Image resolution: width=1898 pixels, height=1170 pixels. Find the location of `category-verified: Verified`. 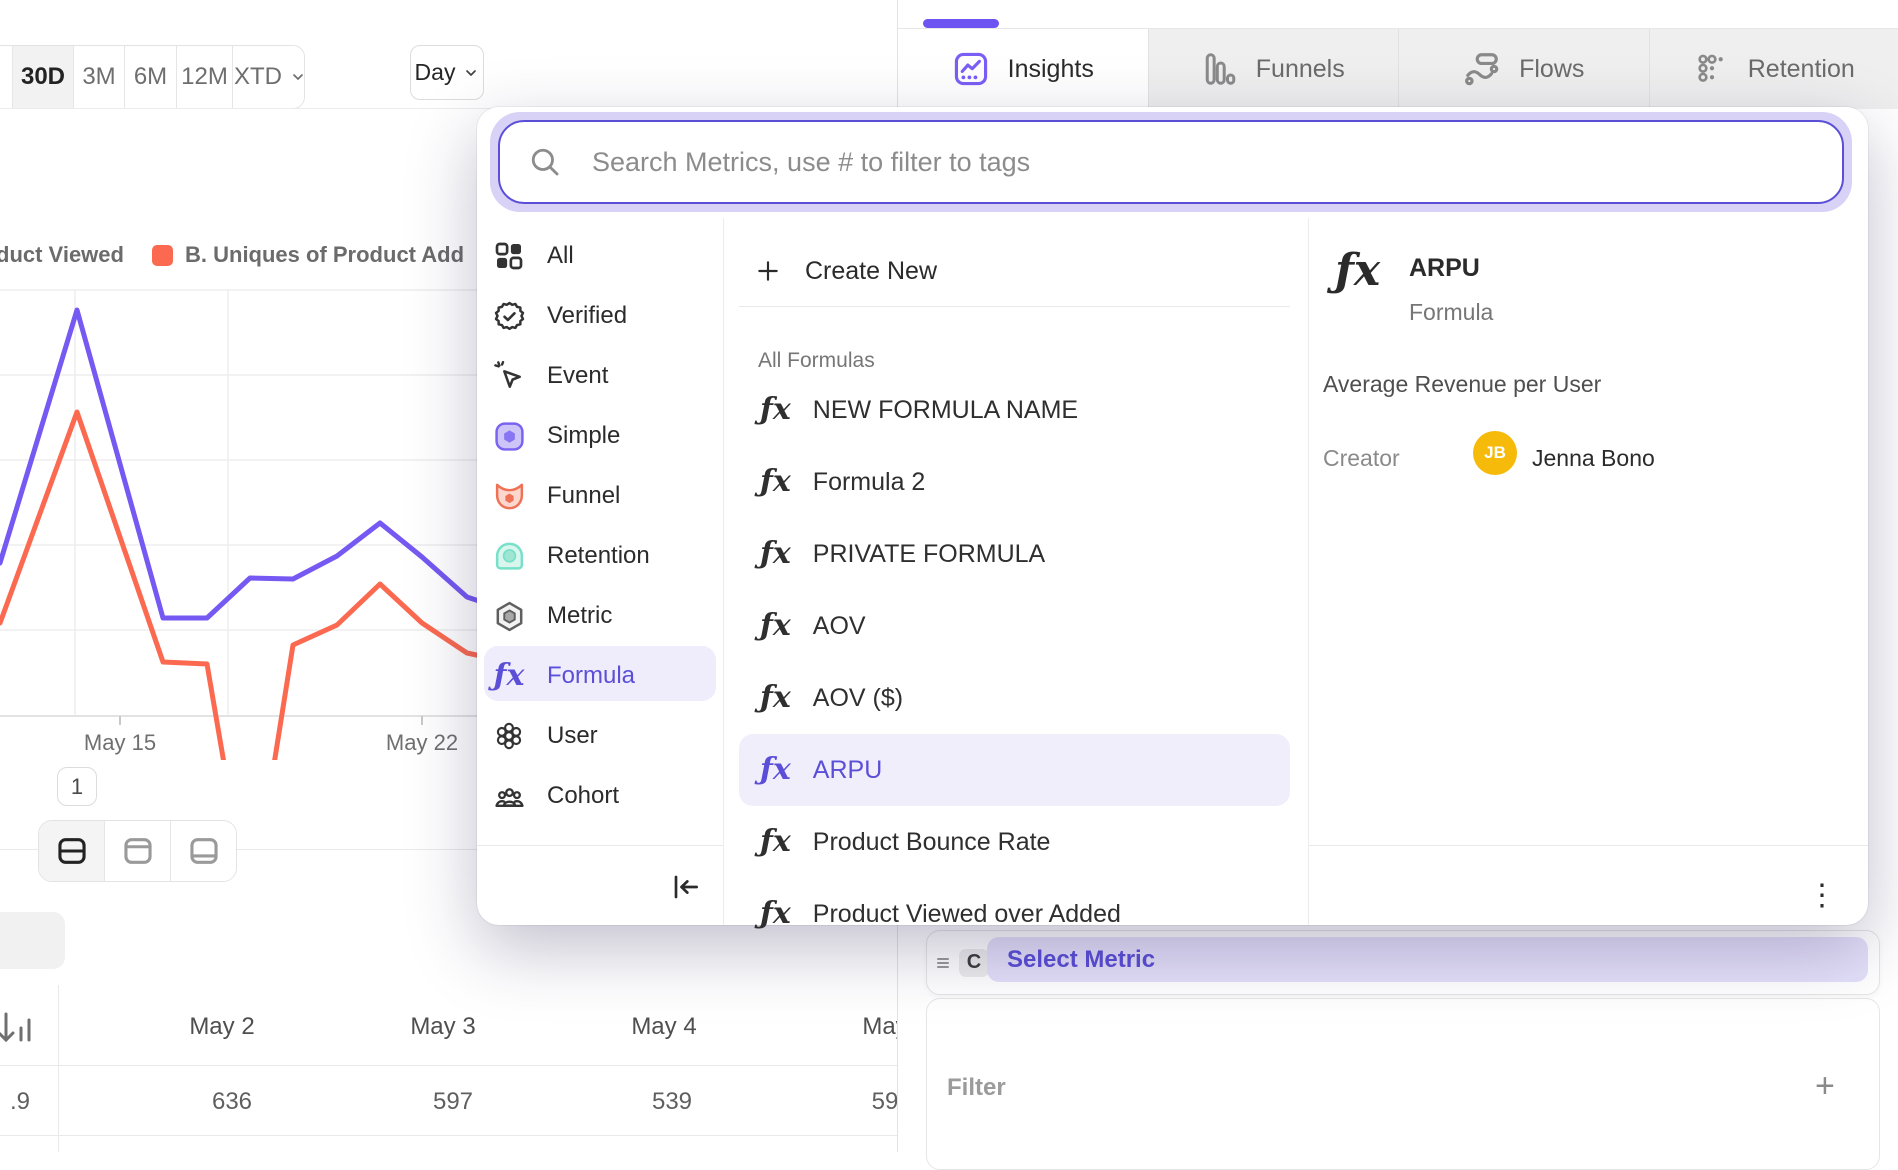

category-verified: Verified is located at coordinates (600, 316).